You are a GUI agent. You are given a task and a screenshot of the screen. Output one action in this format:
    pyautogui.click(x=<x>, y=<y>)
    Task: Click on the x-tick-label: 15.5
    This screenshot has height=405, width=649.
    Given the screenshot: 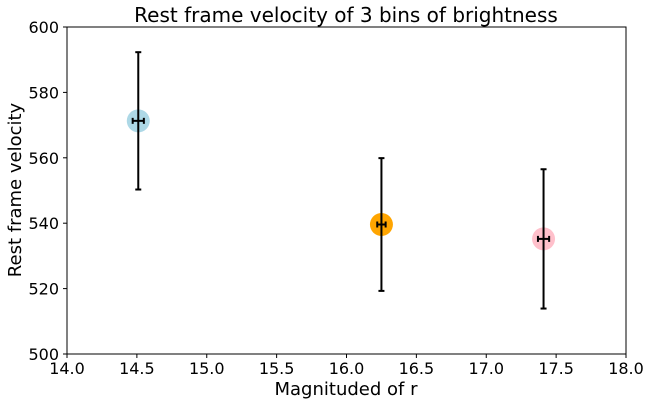 What is the action you would take?
    pyautogui.click(x=277, y=368)
    